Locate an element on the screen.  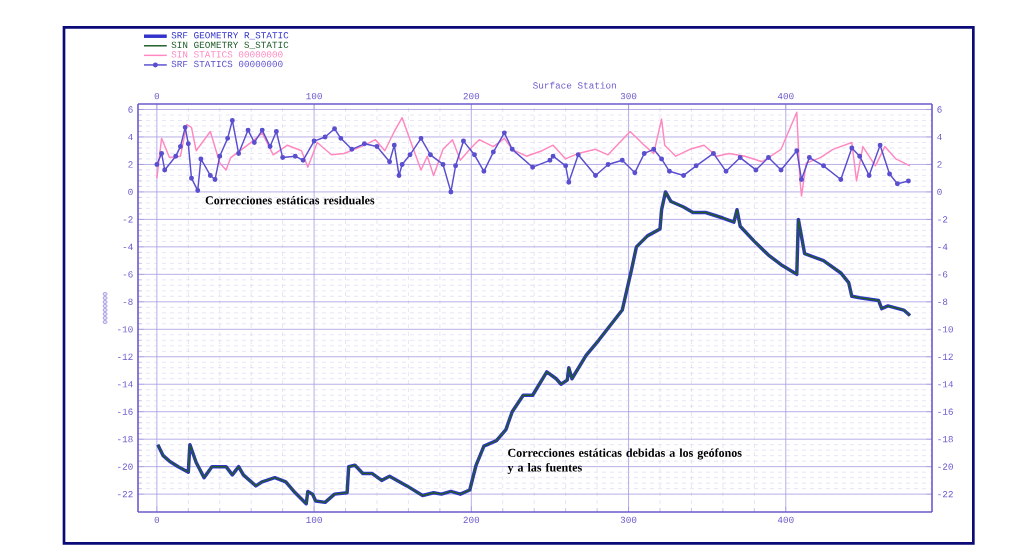
y-tick-label: -10 is located at coordinates (125, 329).